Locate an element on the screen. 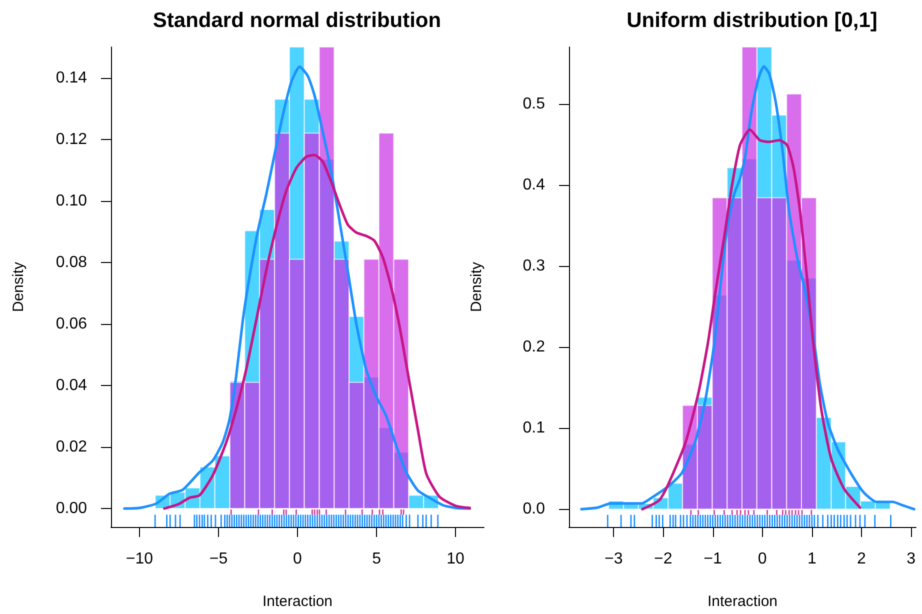  y-tick-label: 0.5 is located at coordinates (534, 103).